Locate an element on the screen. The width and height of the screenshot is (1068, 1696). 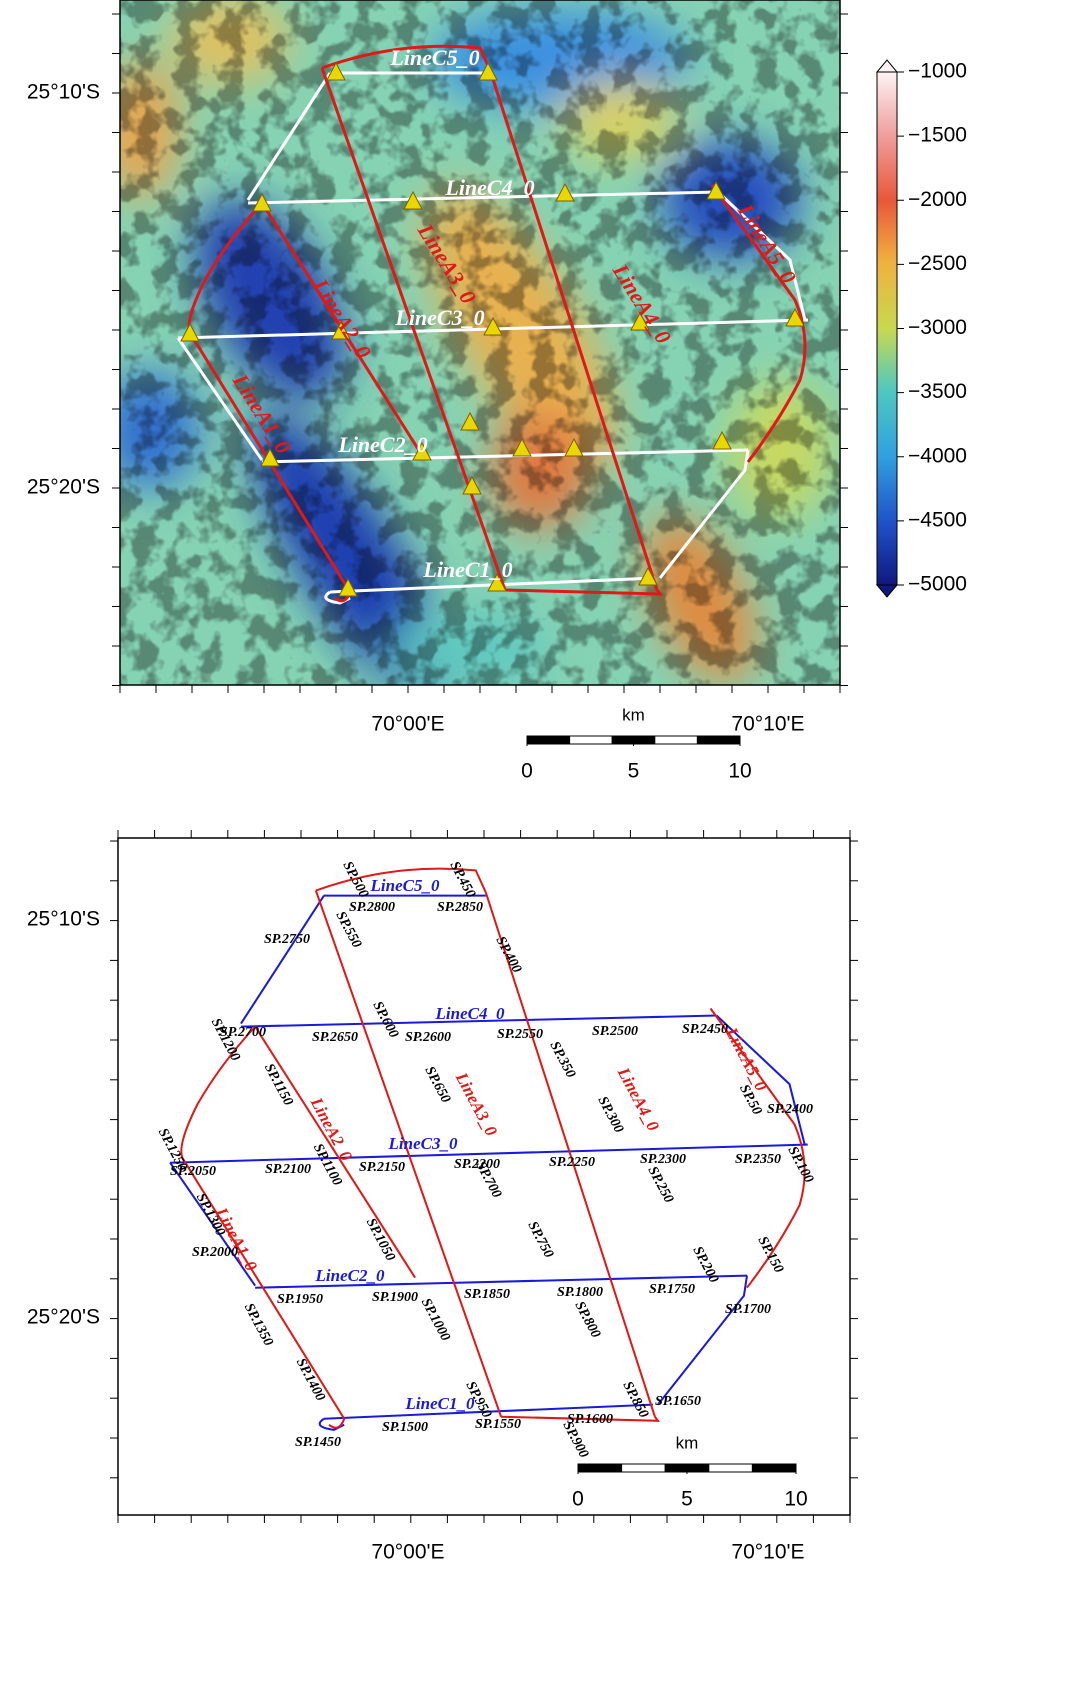
shot-point-label: SP.1050 is located at coordinates (380, 1240).